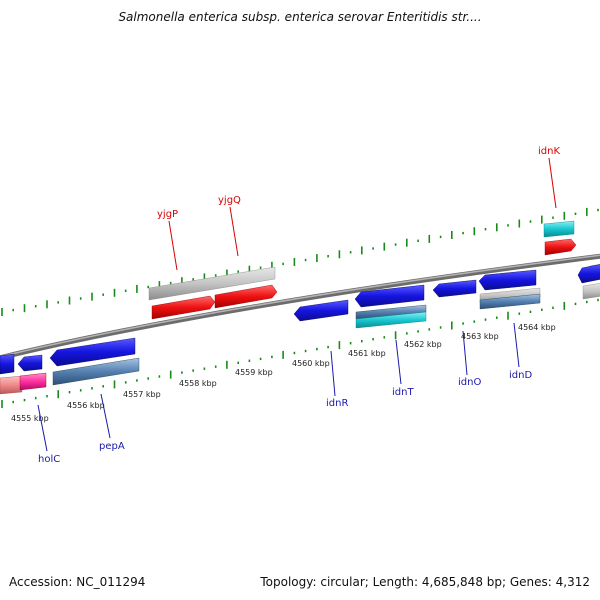  Describe the element at coordinates (389, 296) in the screenshot. I see `gene-idnT-arrow` at that location.